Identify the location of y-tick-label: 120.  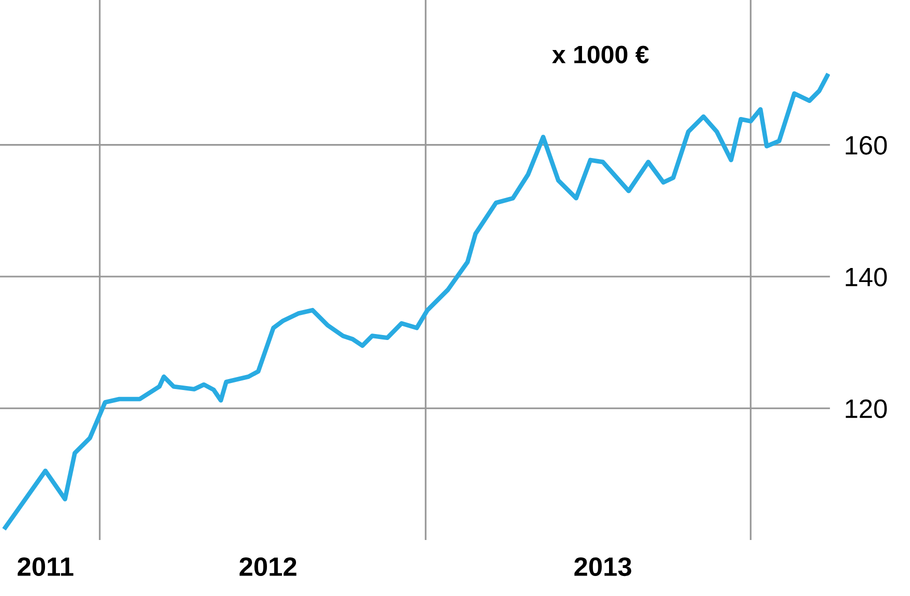
(866, 408).